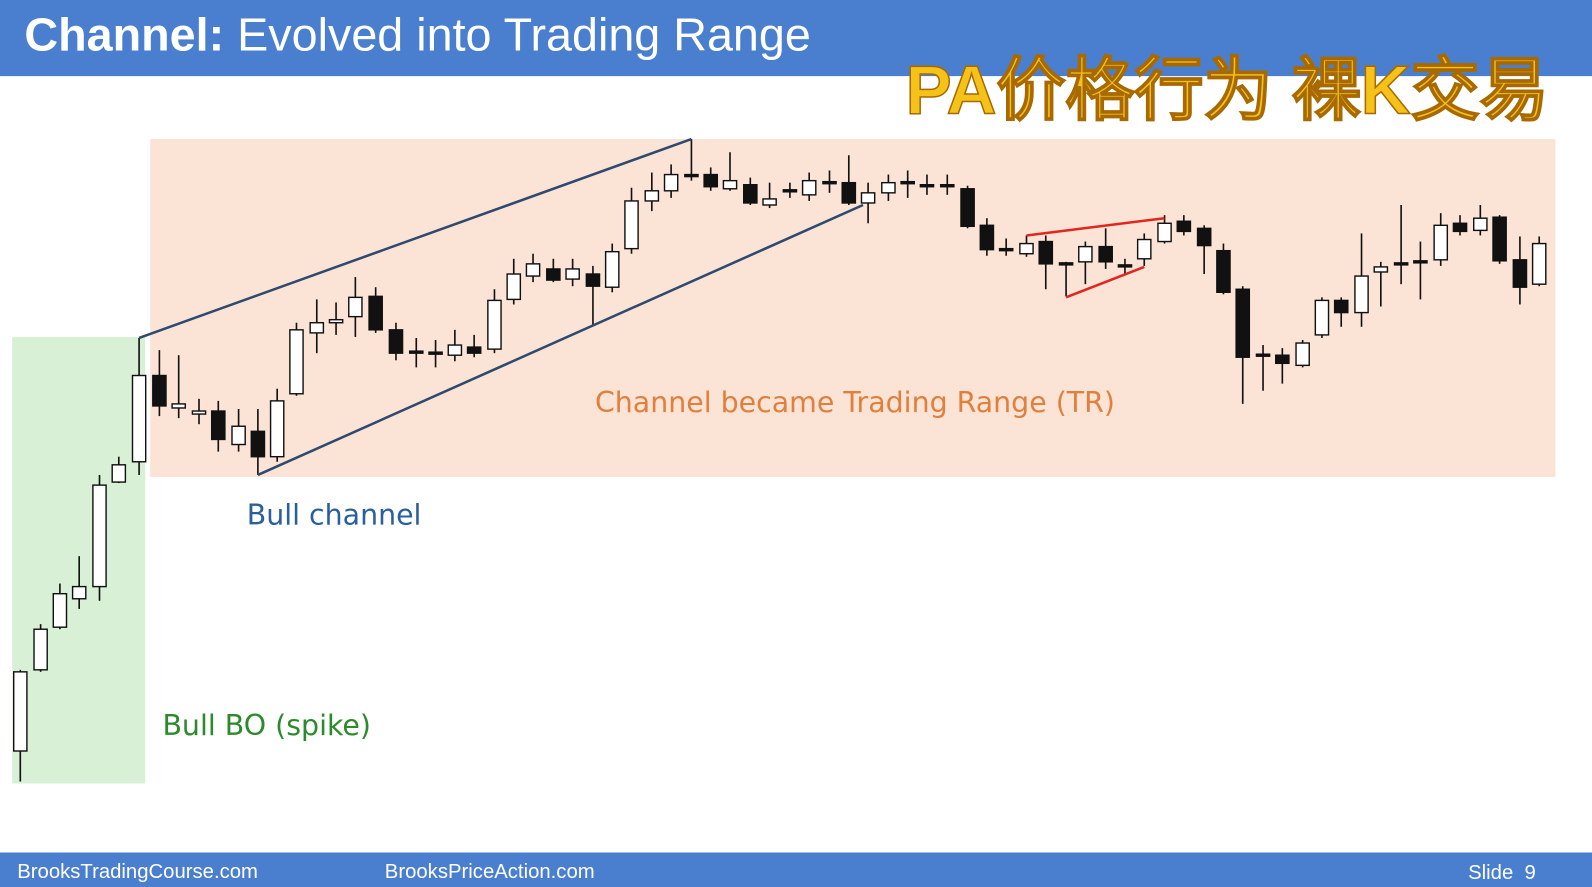 This screenshot has height=887, width=1592. What do you see at coordinates (334, 515) in the screenshot?
I see `bull-channel-label: Bull channel` at bounding box center [334, 515].